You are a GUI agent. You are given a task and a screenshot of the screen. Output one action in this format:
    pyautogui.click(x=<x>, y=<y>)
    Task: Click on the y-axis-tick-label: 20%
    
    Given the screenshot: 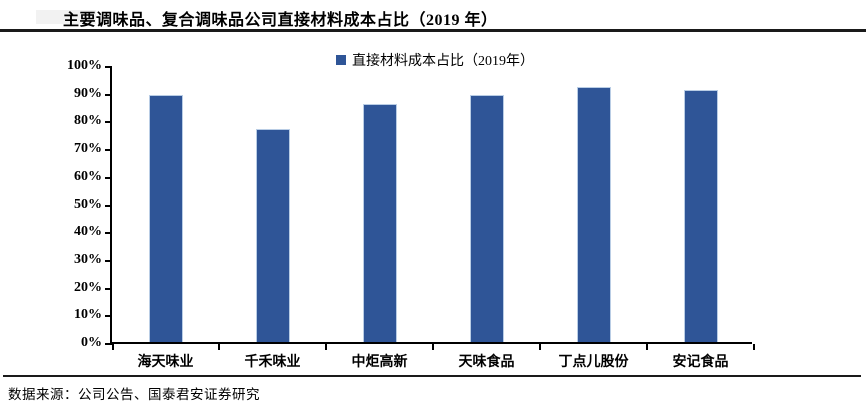 What is the action you would take?
    pyautogui.click(x=88, y=287)
    